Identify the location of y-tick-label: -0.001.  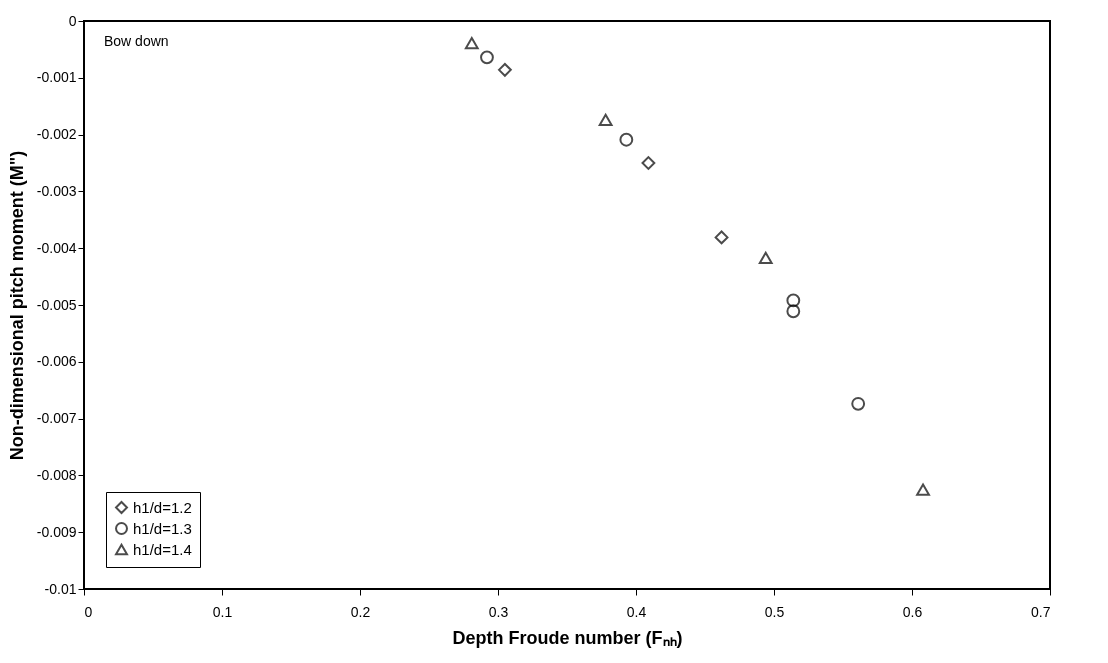
(56, 77).